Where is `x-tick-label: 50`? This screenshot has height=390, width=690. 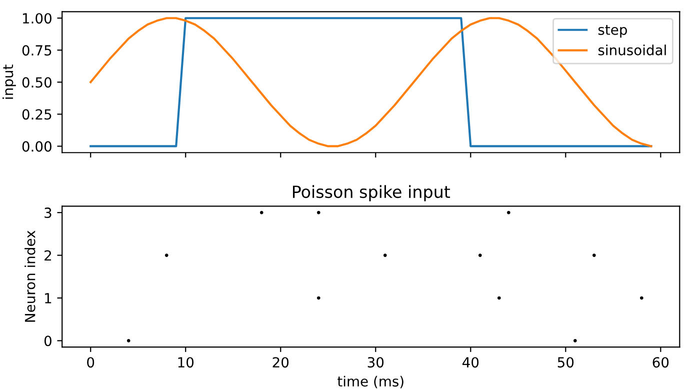 x-tick-label: 50 is located at coordinates (566, 362).